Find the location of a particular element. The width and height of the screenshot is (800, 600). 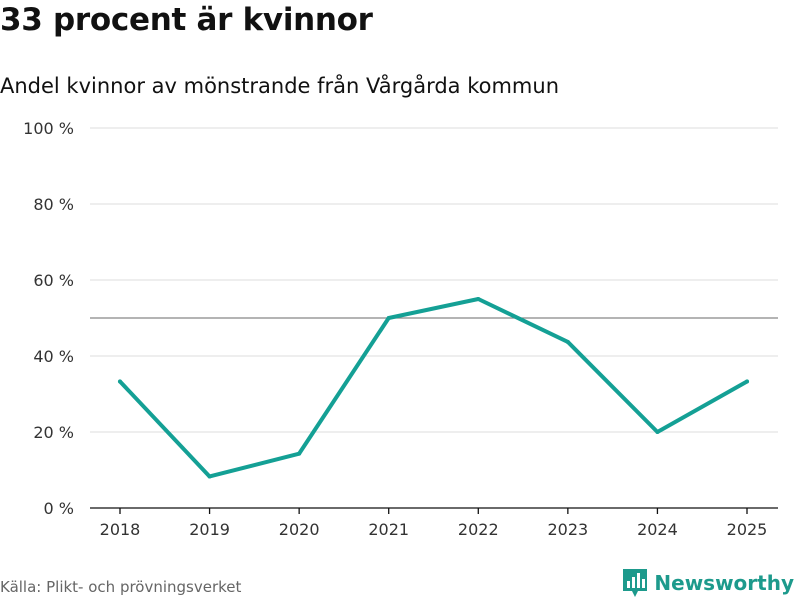

x-tick-label: 2024 is located at coordinates (657, 529).